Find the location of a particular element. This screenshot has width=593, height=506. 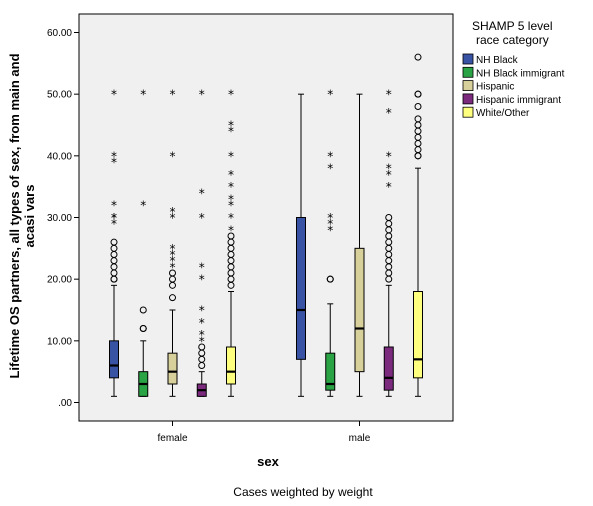

y-tick-label: 60.00 is located at coordinates (59, 33).